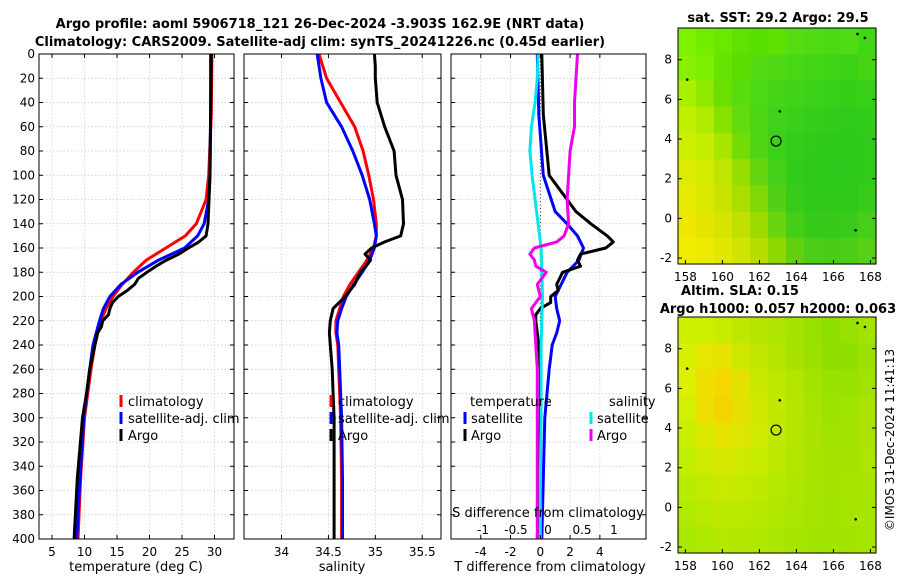 This screenshot has width=900, height=580. Describe the element at coordinates (52, 552) in the screenshot. I see `temperature-xtick-label: 5` at that location.